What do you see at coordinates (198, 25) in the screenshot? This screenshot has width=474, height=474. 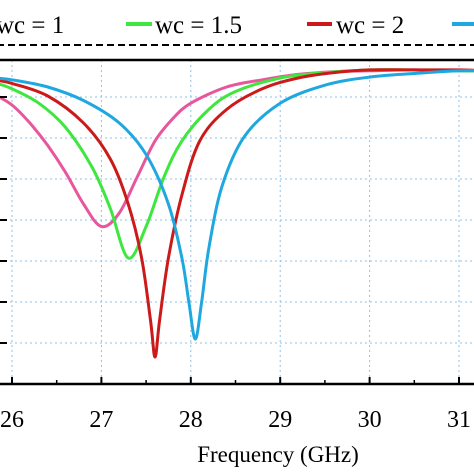 I see `legend-label: wc = 1.5` at bounding box center [198, 25].